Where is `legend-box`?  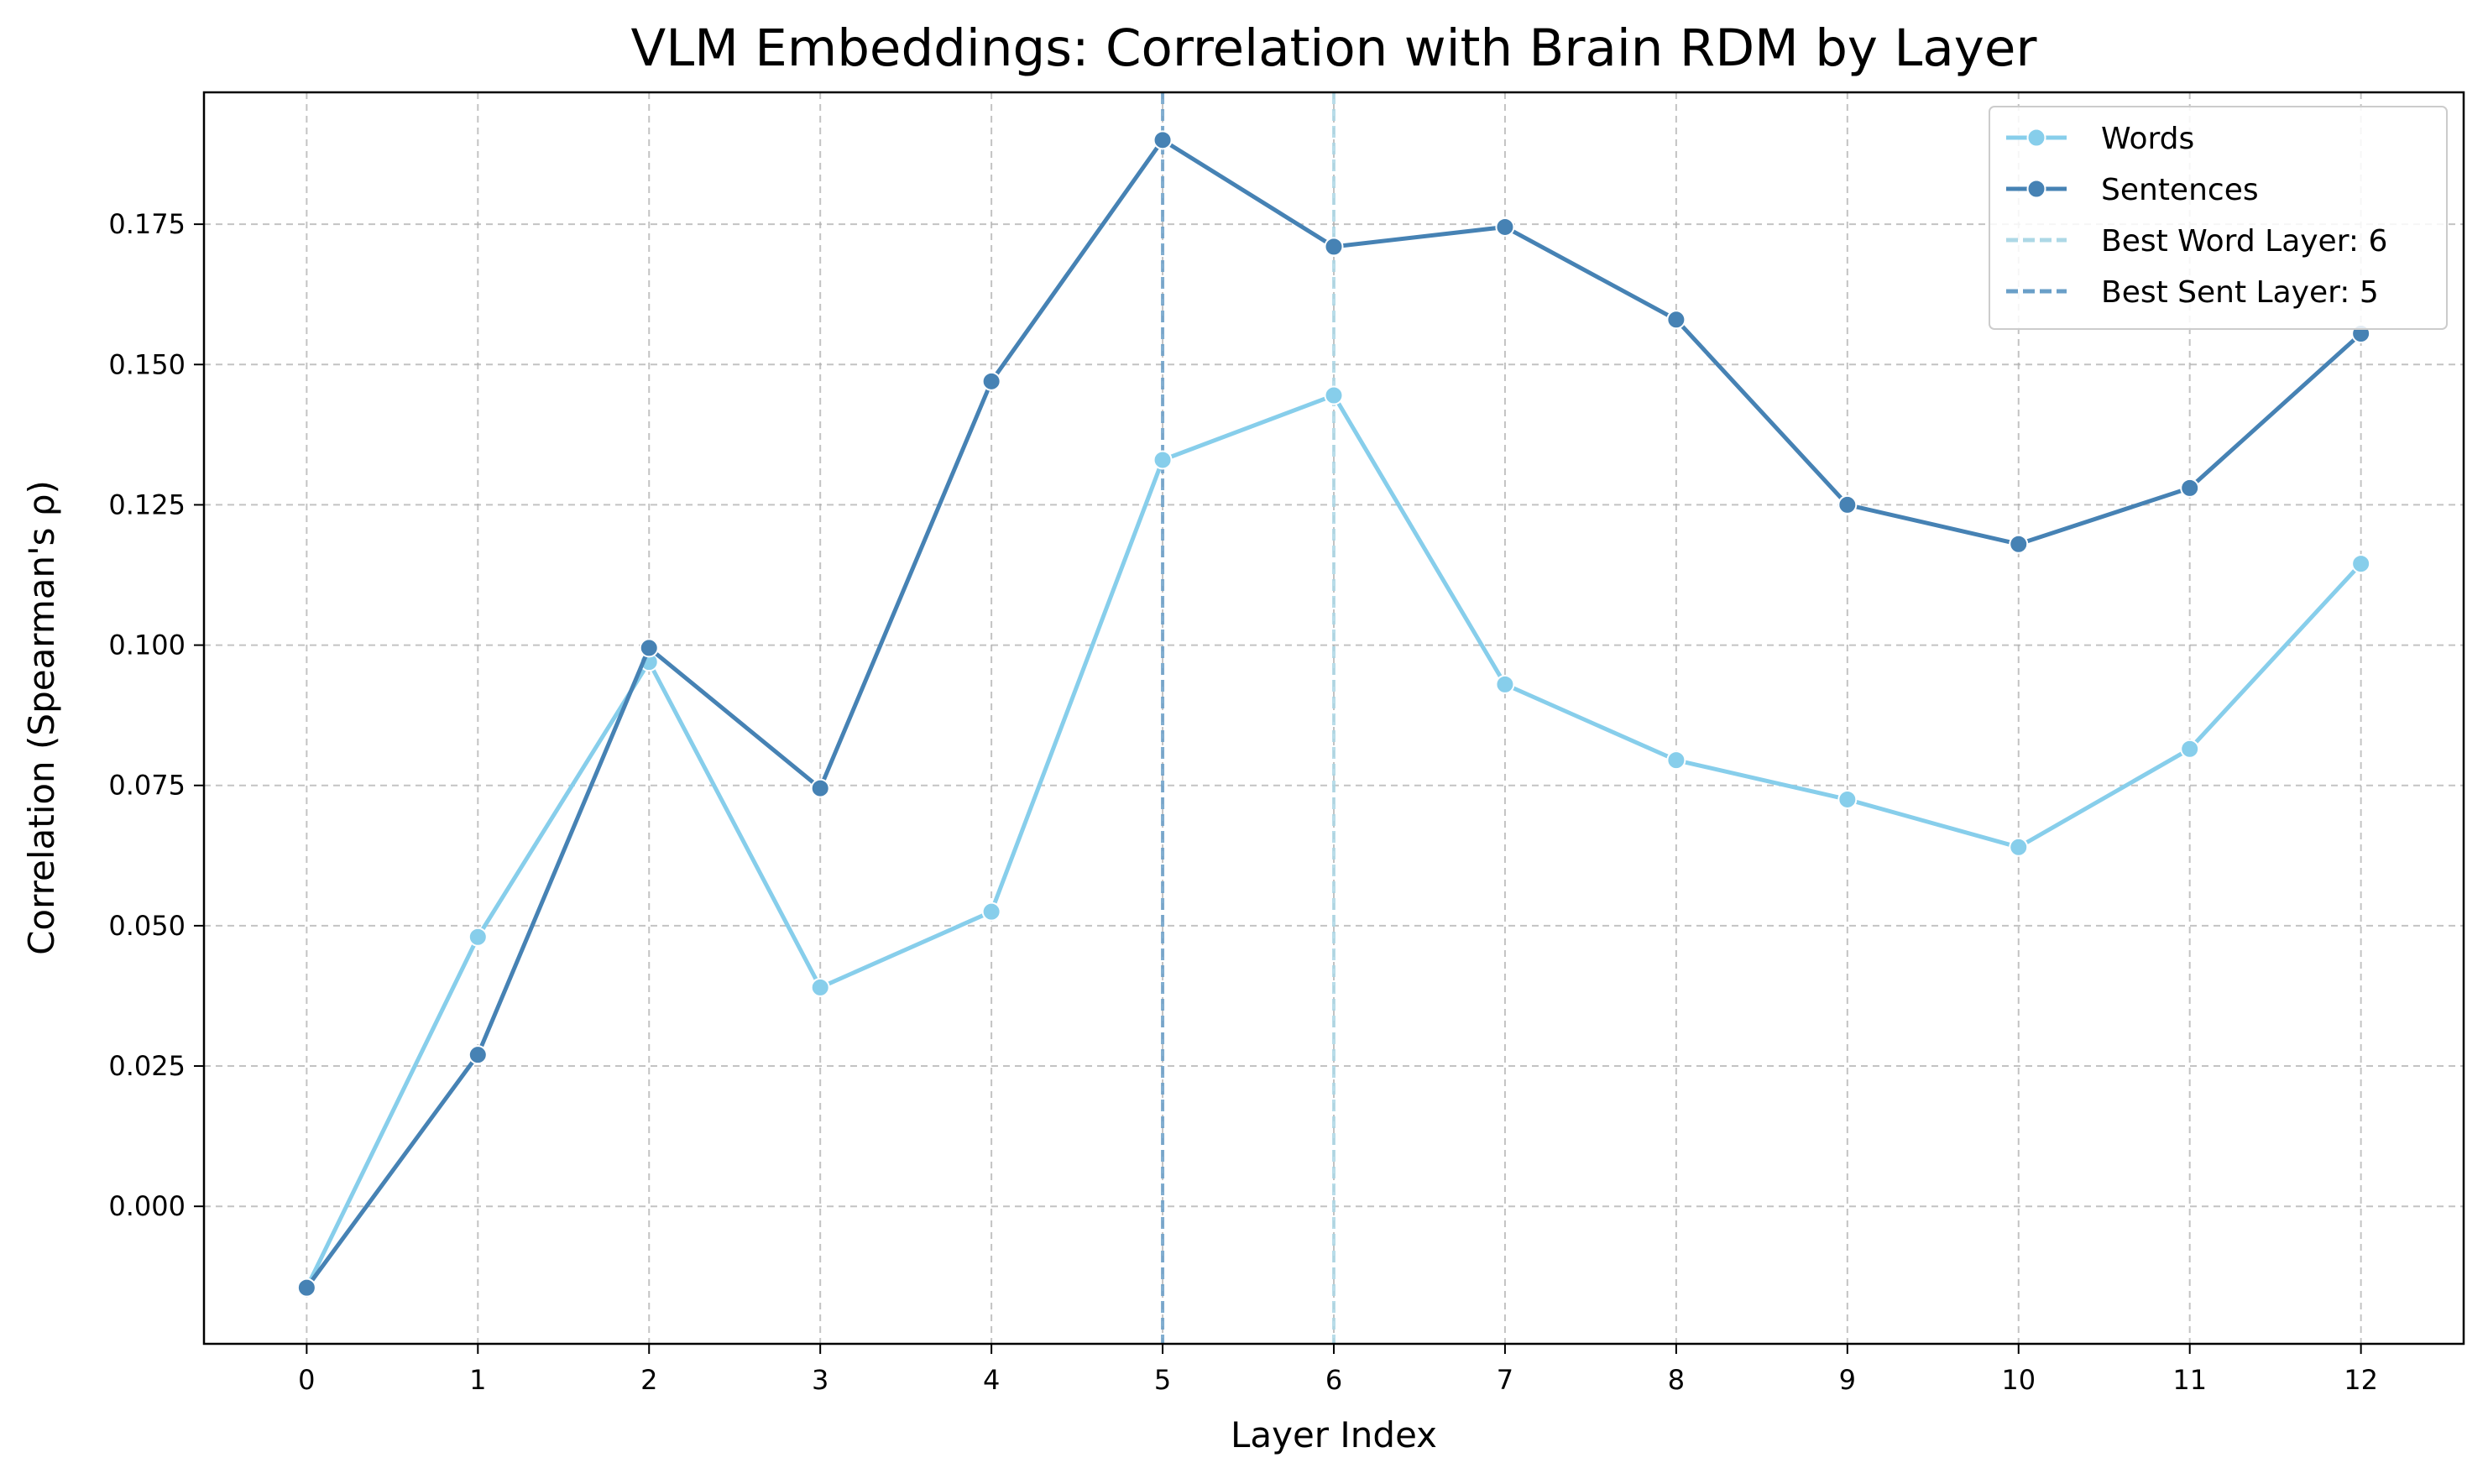 legend-box is located at coordinates (2218, 218).